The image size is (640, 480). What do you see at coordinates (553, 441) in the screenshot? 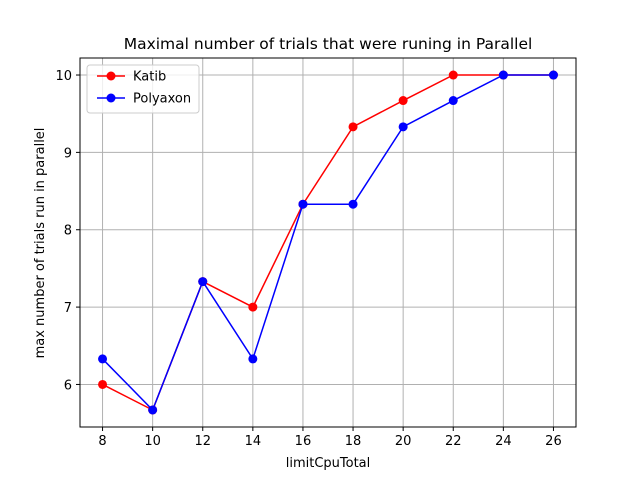
I see `x-tick-label: 26` at bounding box center [553, 441].